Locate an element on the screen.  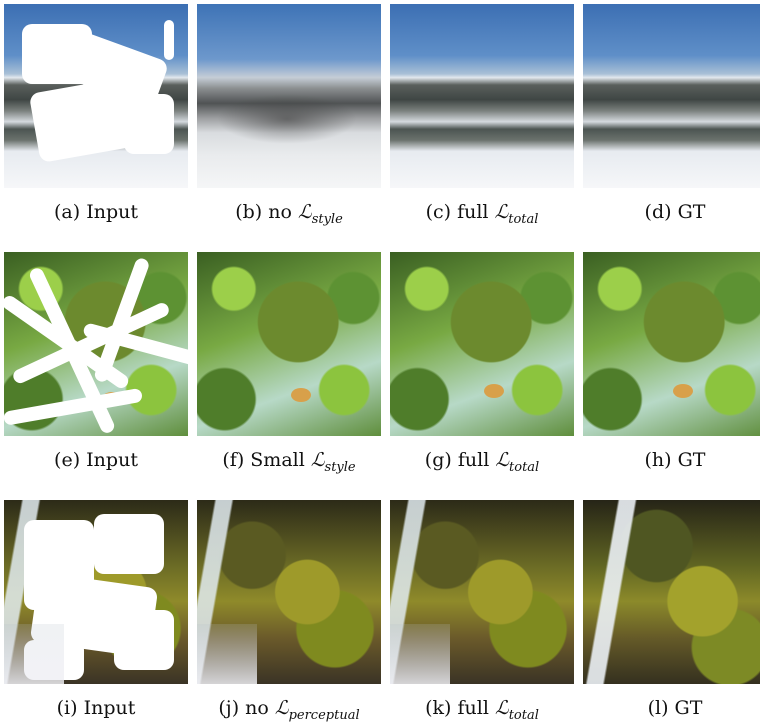
panel-a: (a) Input is located at coordinates (96, 114).